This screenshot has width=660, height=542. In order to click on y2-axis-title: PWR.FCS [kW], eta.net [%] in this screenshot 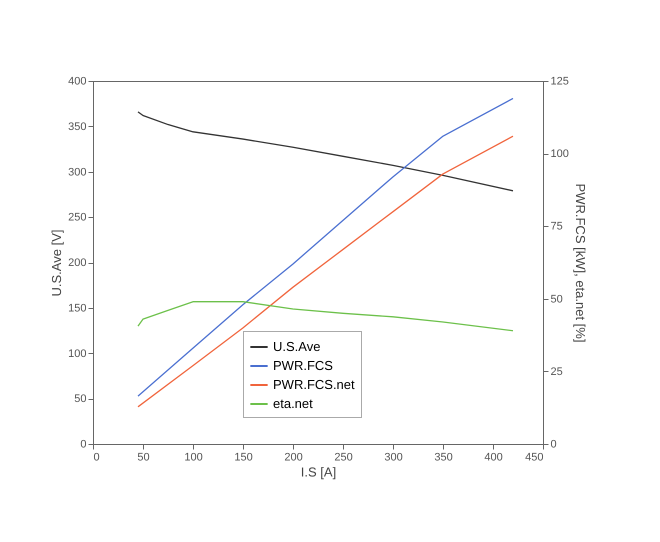, I will do `click(580, 263)`.